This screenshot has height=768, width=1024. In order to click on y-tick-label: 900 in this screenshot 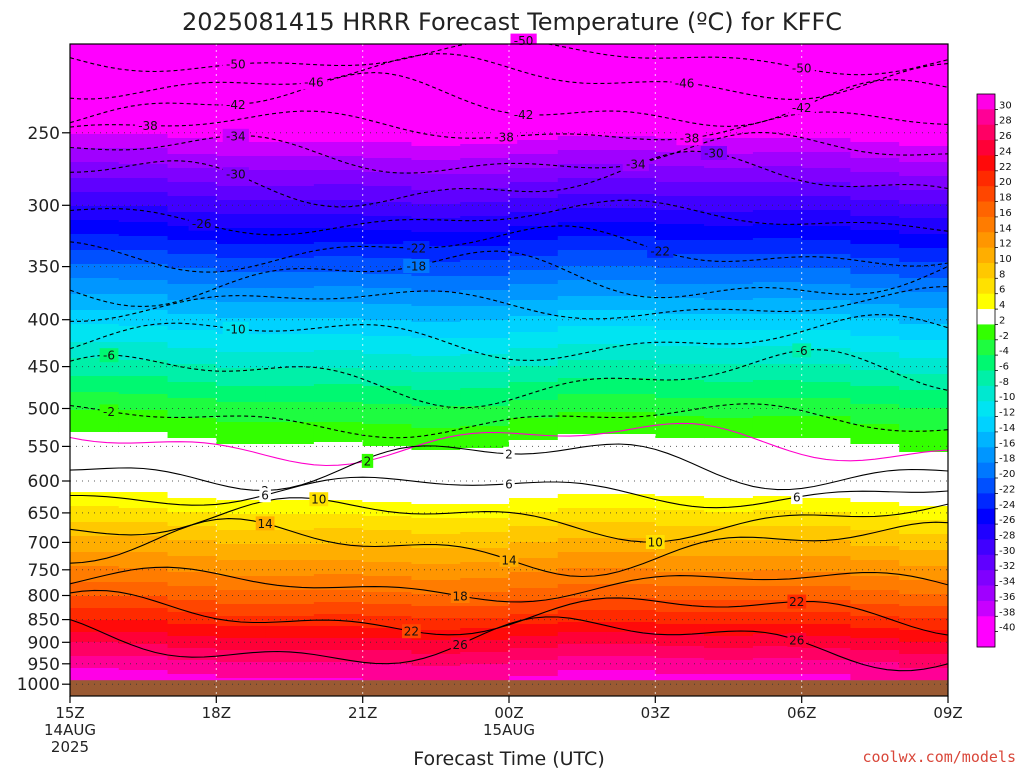, I will do `click(44, 643)`.